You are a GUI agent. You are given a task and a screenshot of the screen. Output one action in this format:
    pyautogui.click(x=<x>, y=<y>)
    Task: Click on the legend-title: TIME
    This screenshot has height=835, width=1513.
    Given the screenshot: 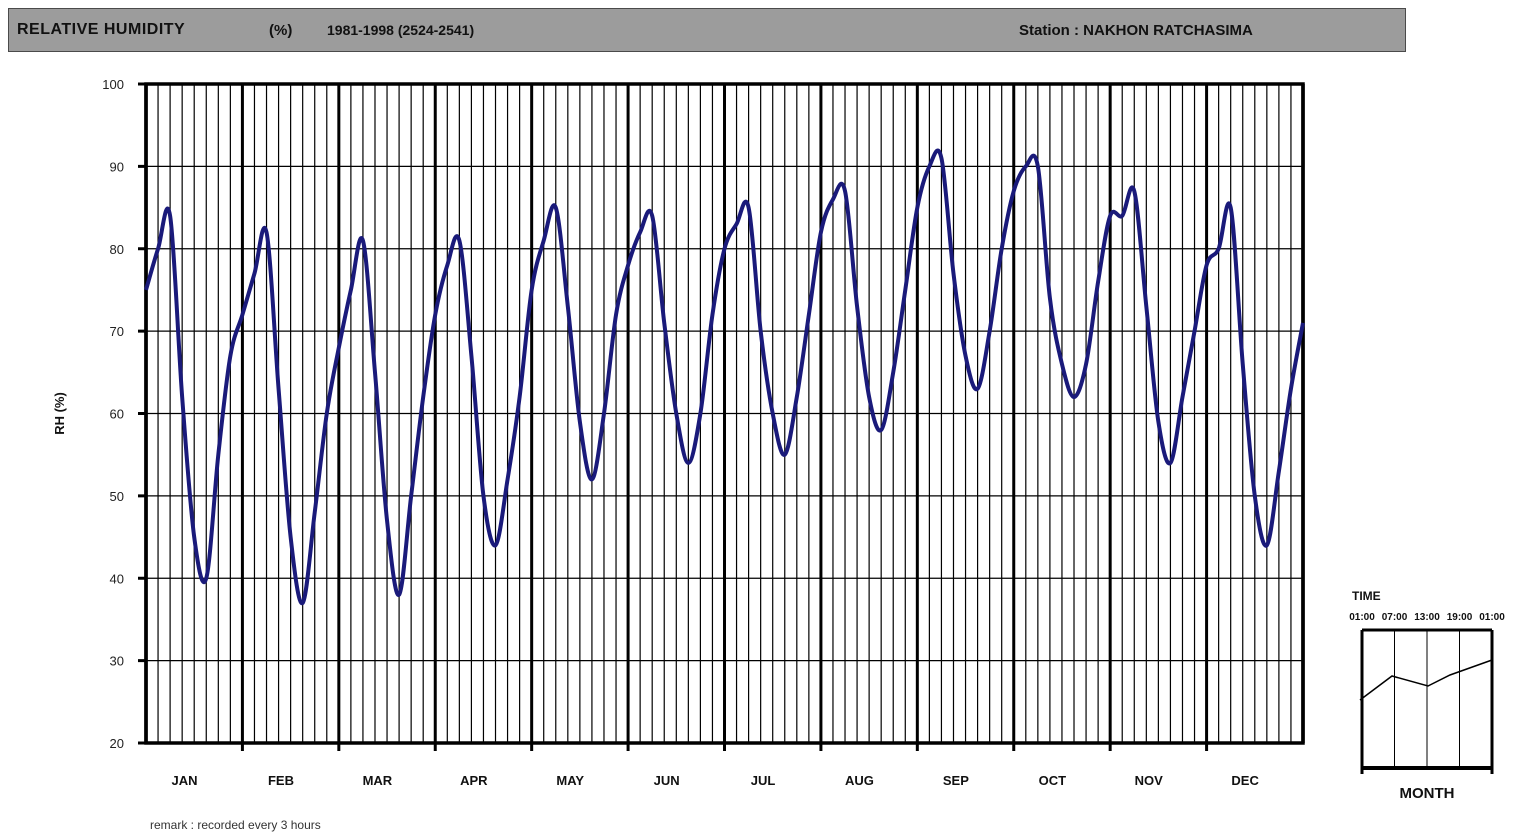 What is the action you would take?
    pyautogui.click(x=1366, y=596)
    